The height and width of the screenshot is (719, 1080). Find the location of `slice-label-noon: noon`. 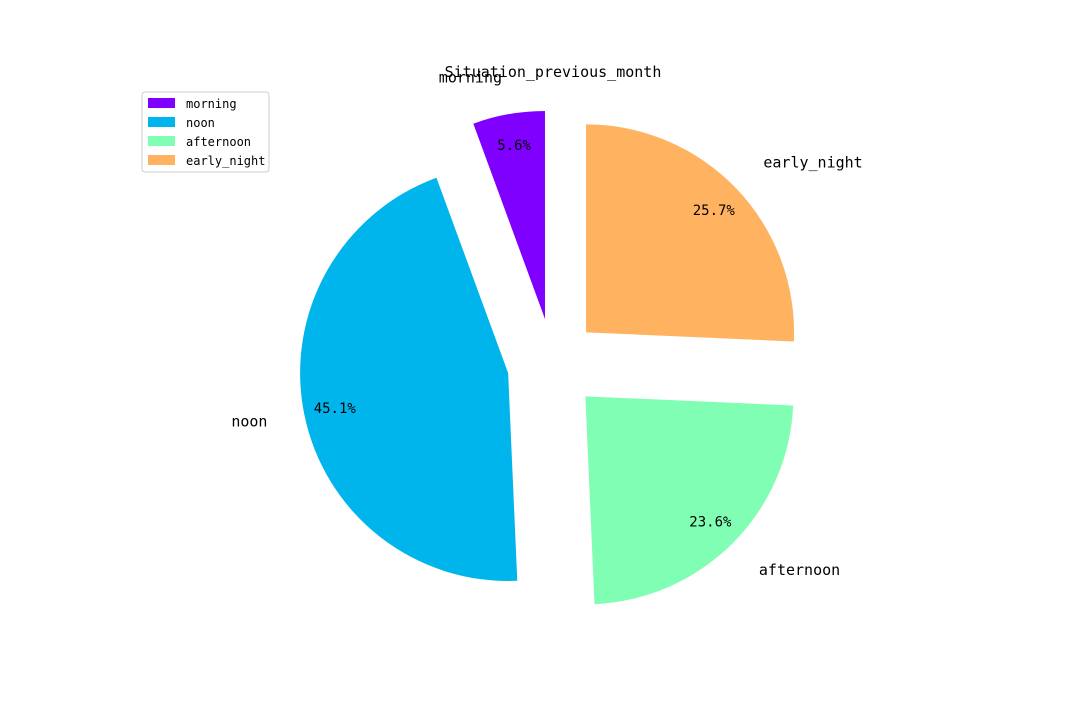

slice-label-noon: noon is located at coordinates (249, 421).